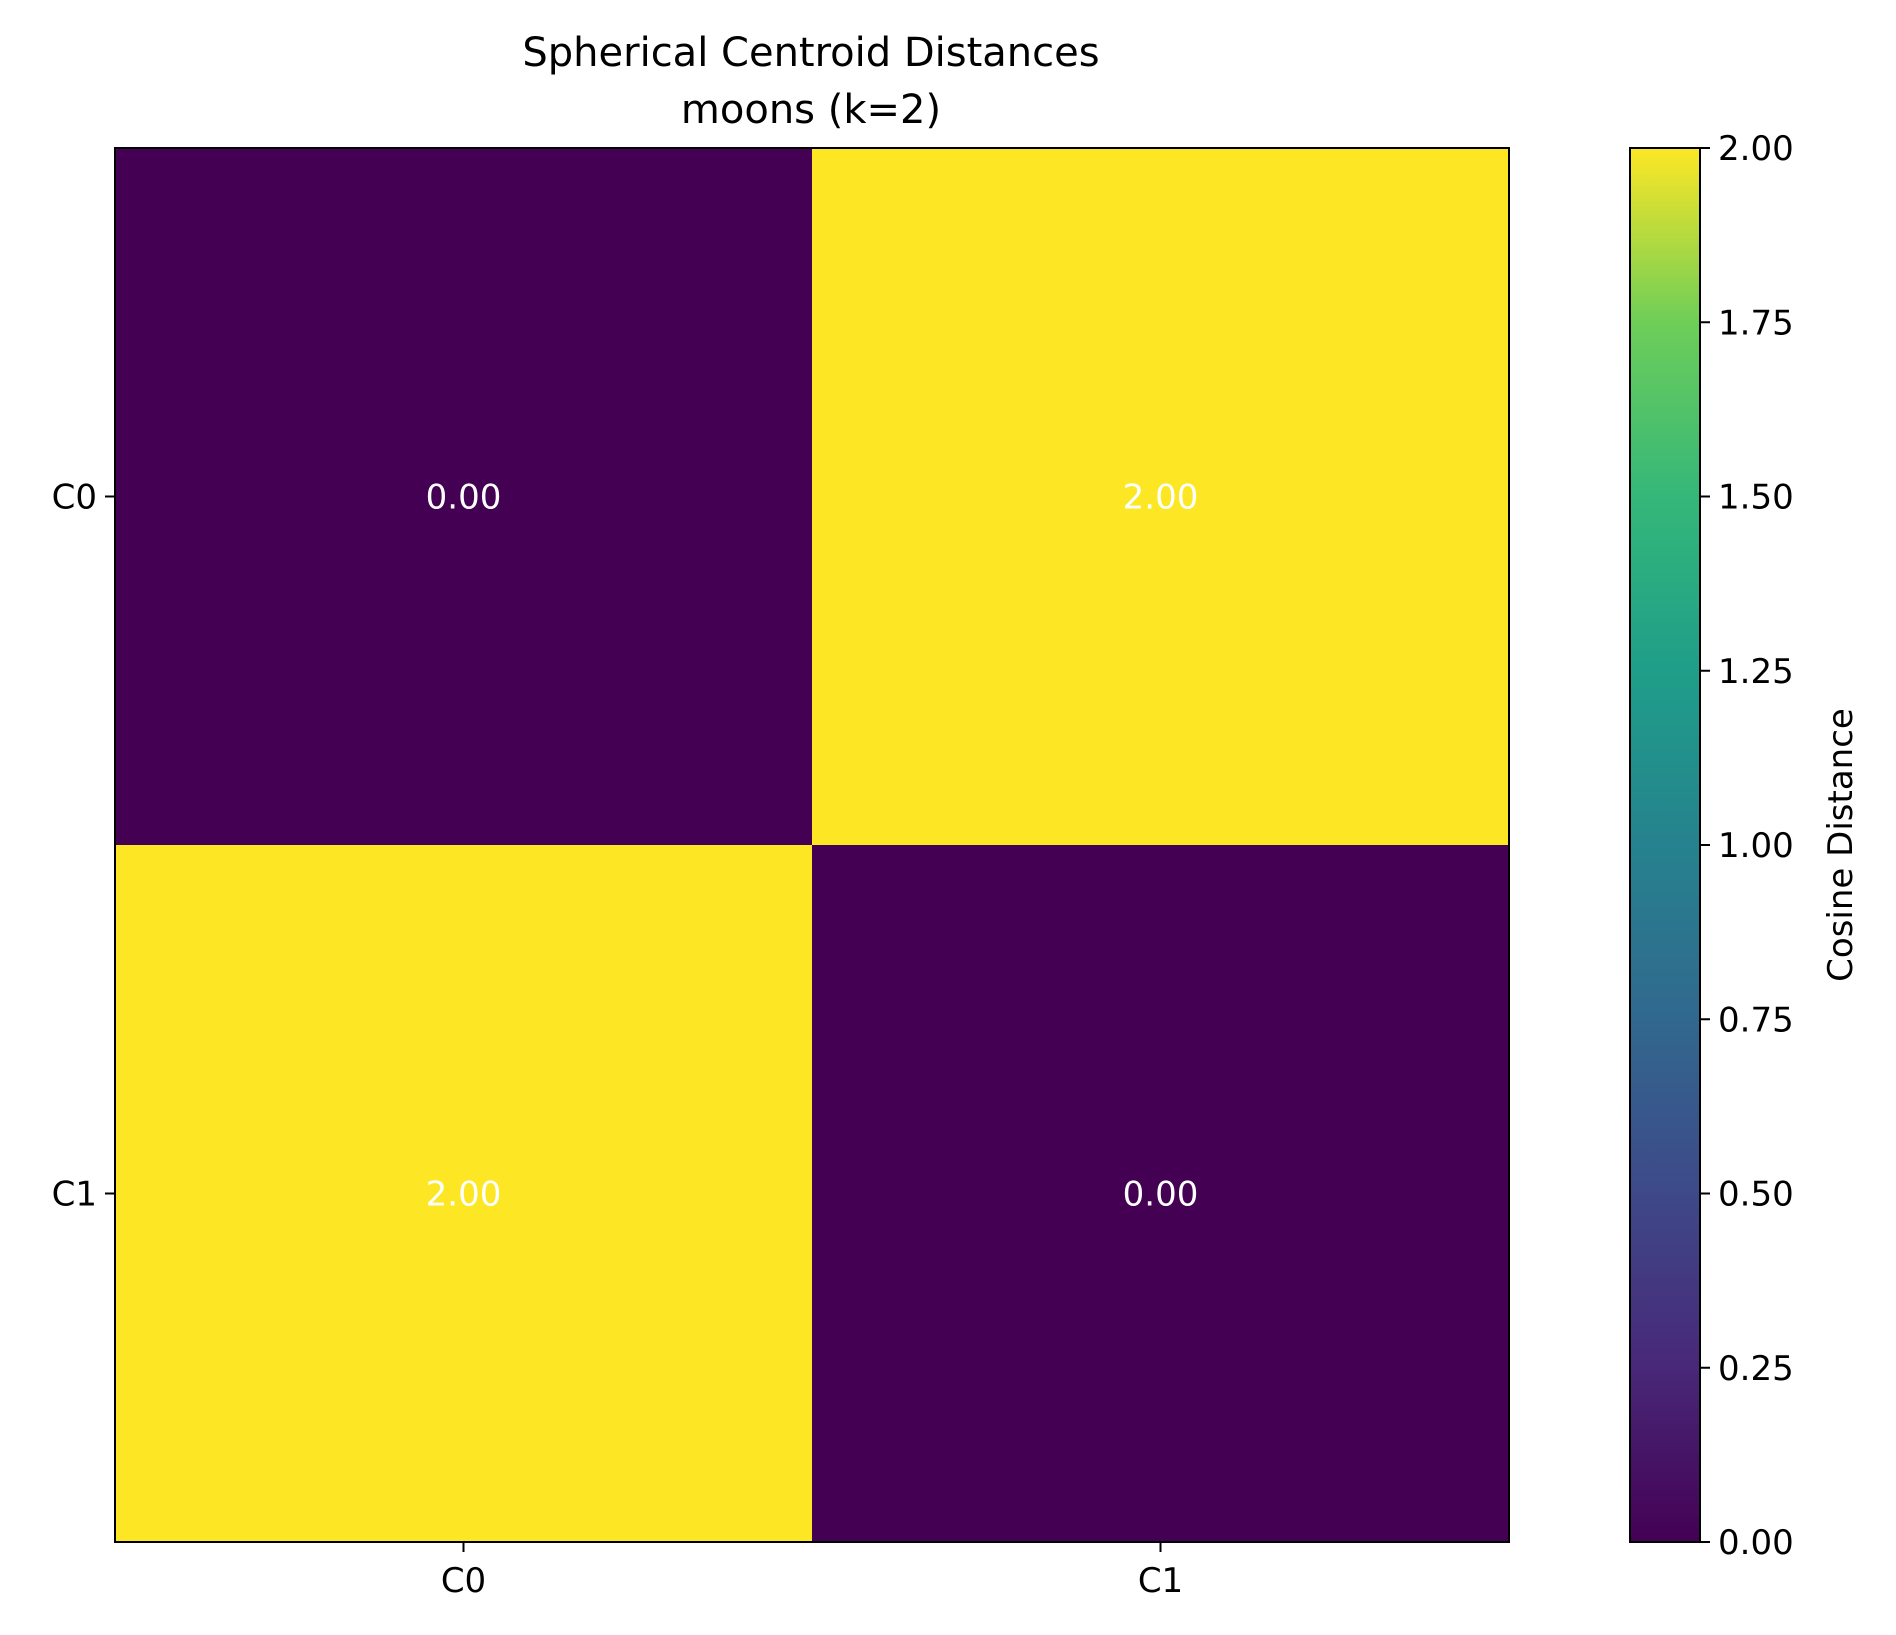 The height and width of the screenshot is (1635, 1896). What do you see at coordinates (1756, 672) in the screenshot?
I see `colorbar-tick-label: 1.25` at bounding box center [1756, 672].